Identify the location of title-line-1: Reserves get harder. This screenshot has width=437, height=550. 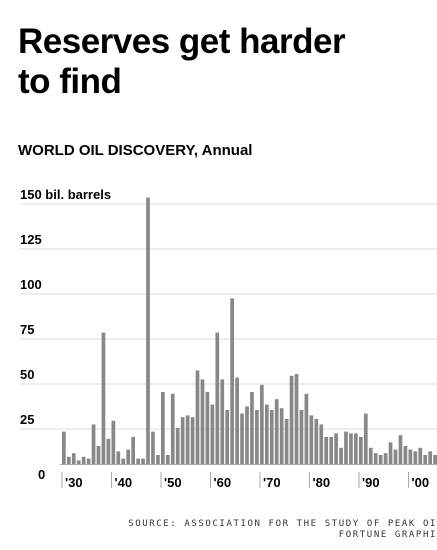
(182, 41).